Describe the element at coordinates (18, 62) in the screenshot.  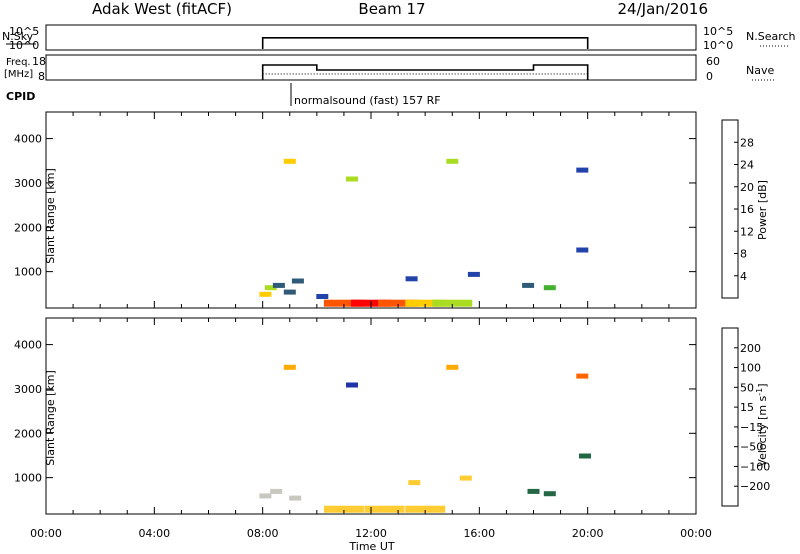
I see `freq-label-line1: Freq.` at that location.